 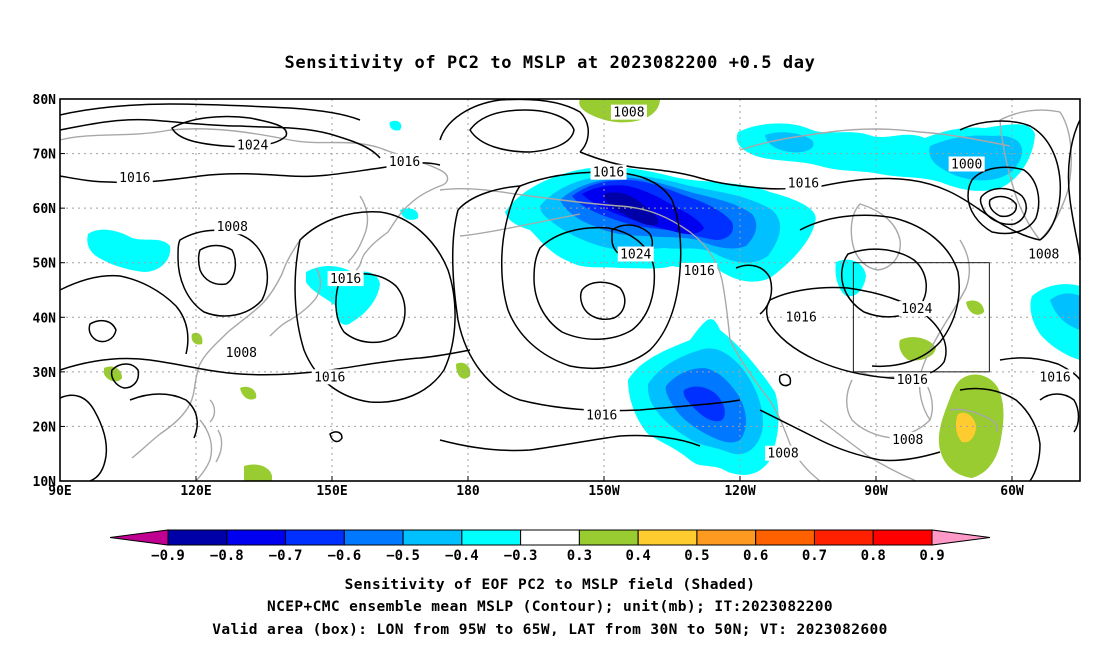 I want to click on coastline-greenland, so click(x=1035, y=175).